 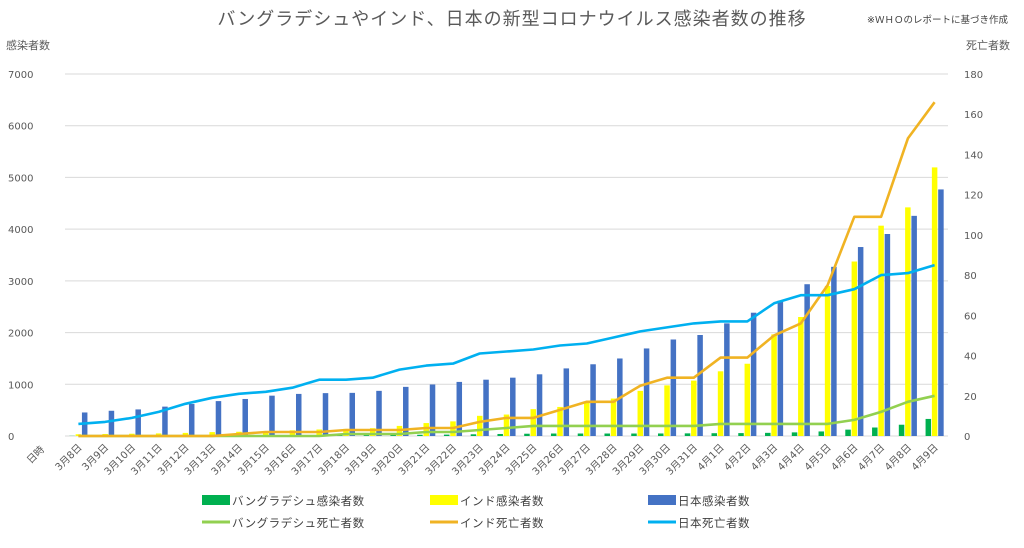 What do you see at coordinates (20, 256) in the screenshot?
I see `left-axis-ticks: 0 1000 2000 3000 4000 5000 6000 7000` at bounding box center [20, 256].